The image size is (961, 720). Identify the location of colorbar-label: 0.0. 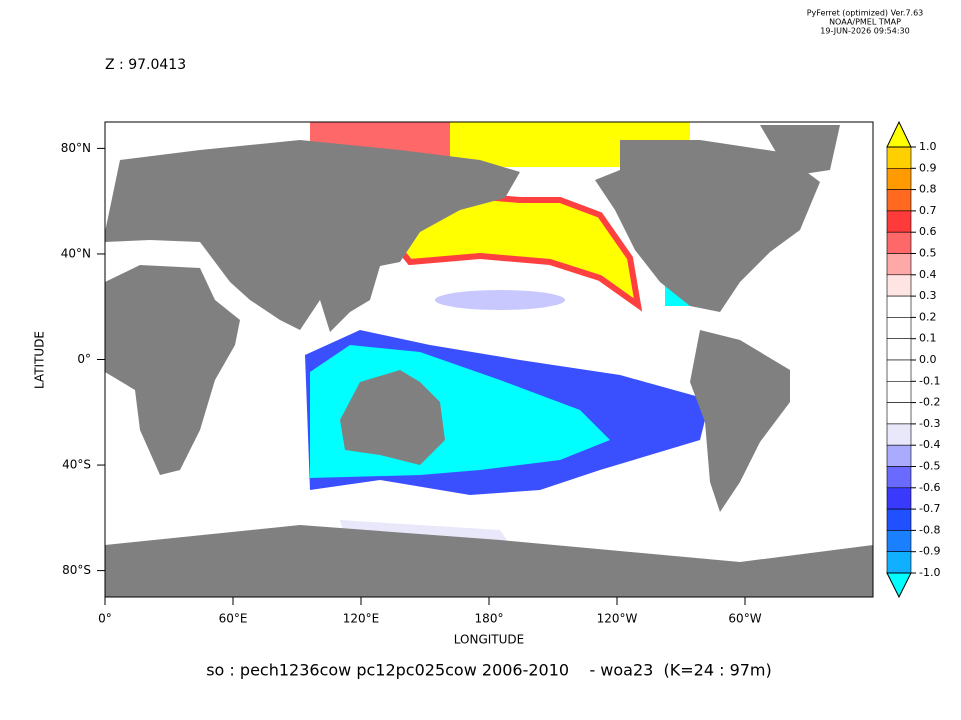
(928, 359).